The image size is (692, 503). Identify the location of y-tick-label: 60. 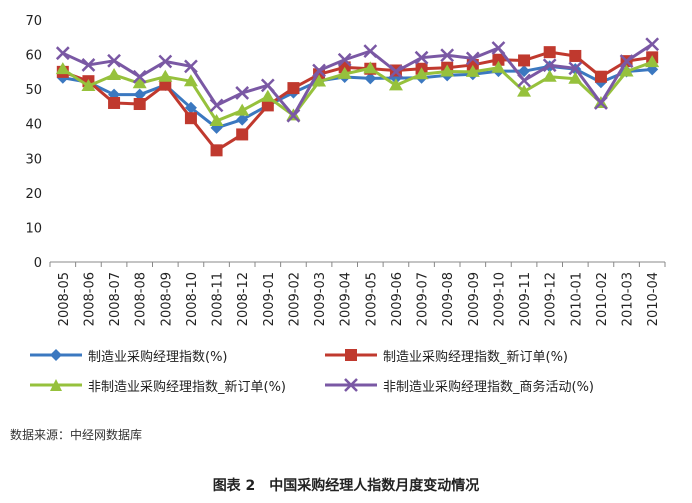
(33, 56).